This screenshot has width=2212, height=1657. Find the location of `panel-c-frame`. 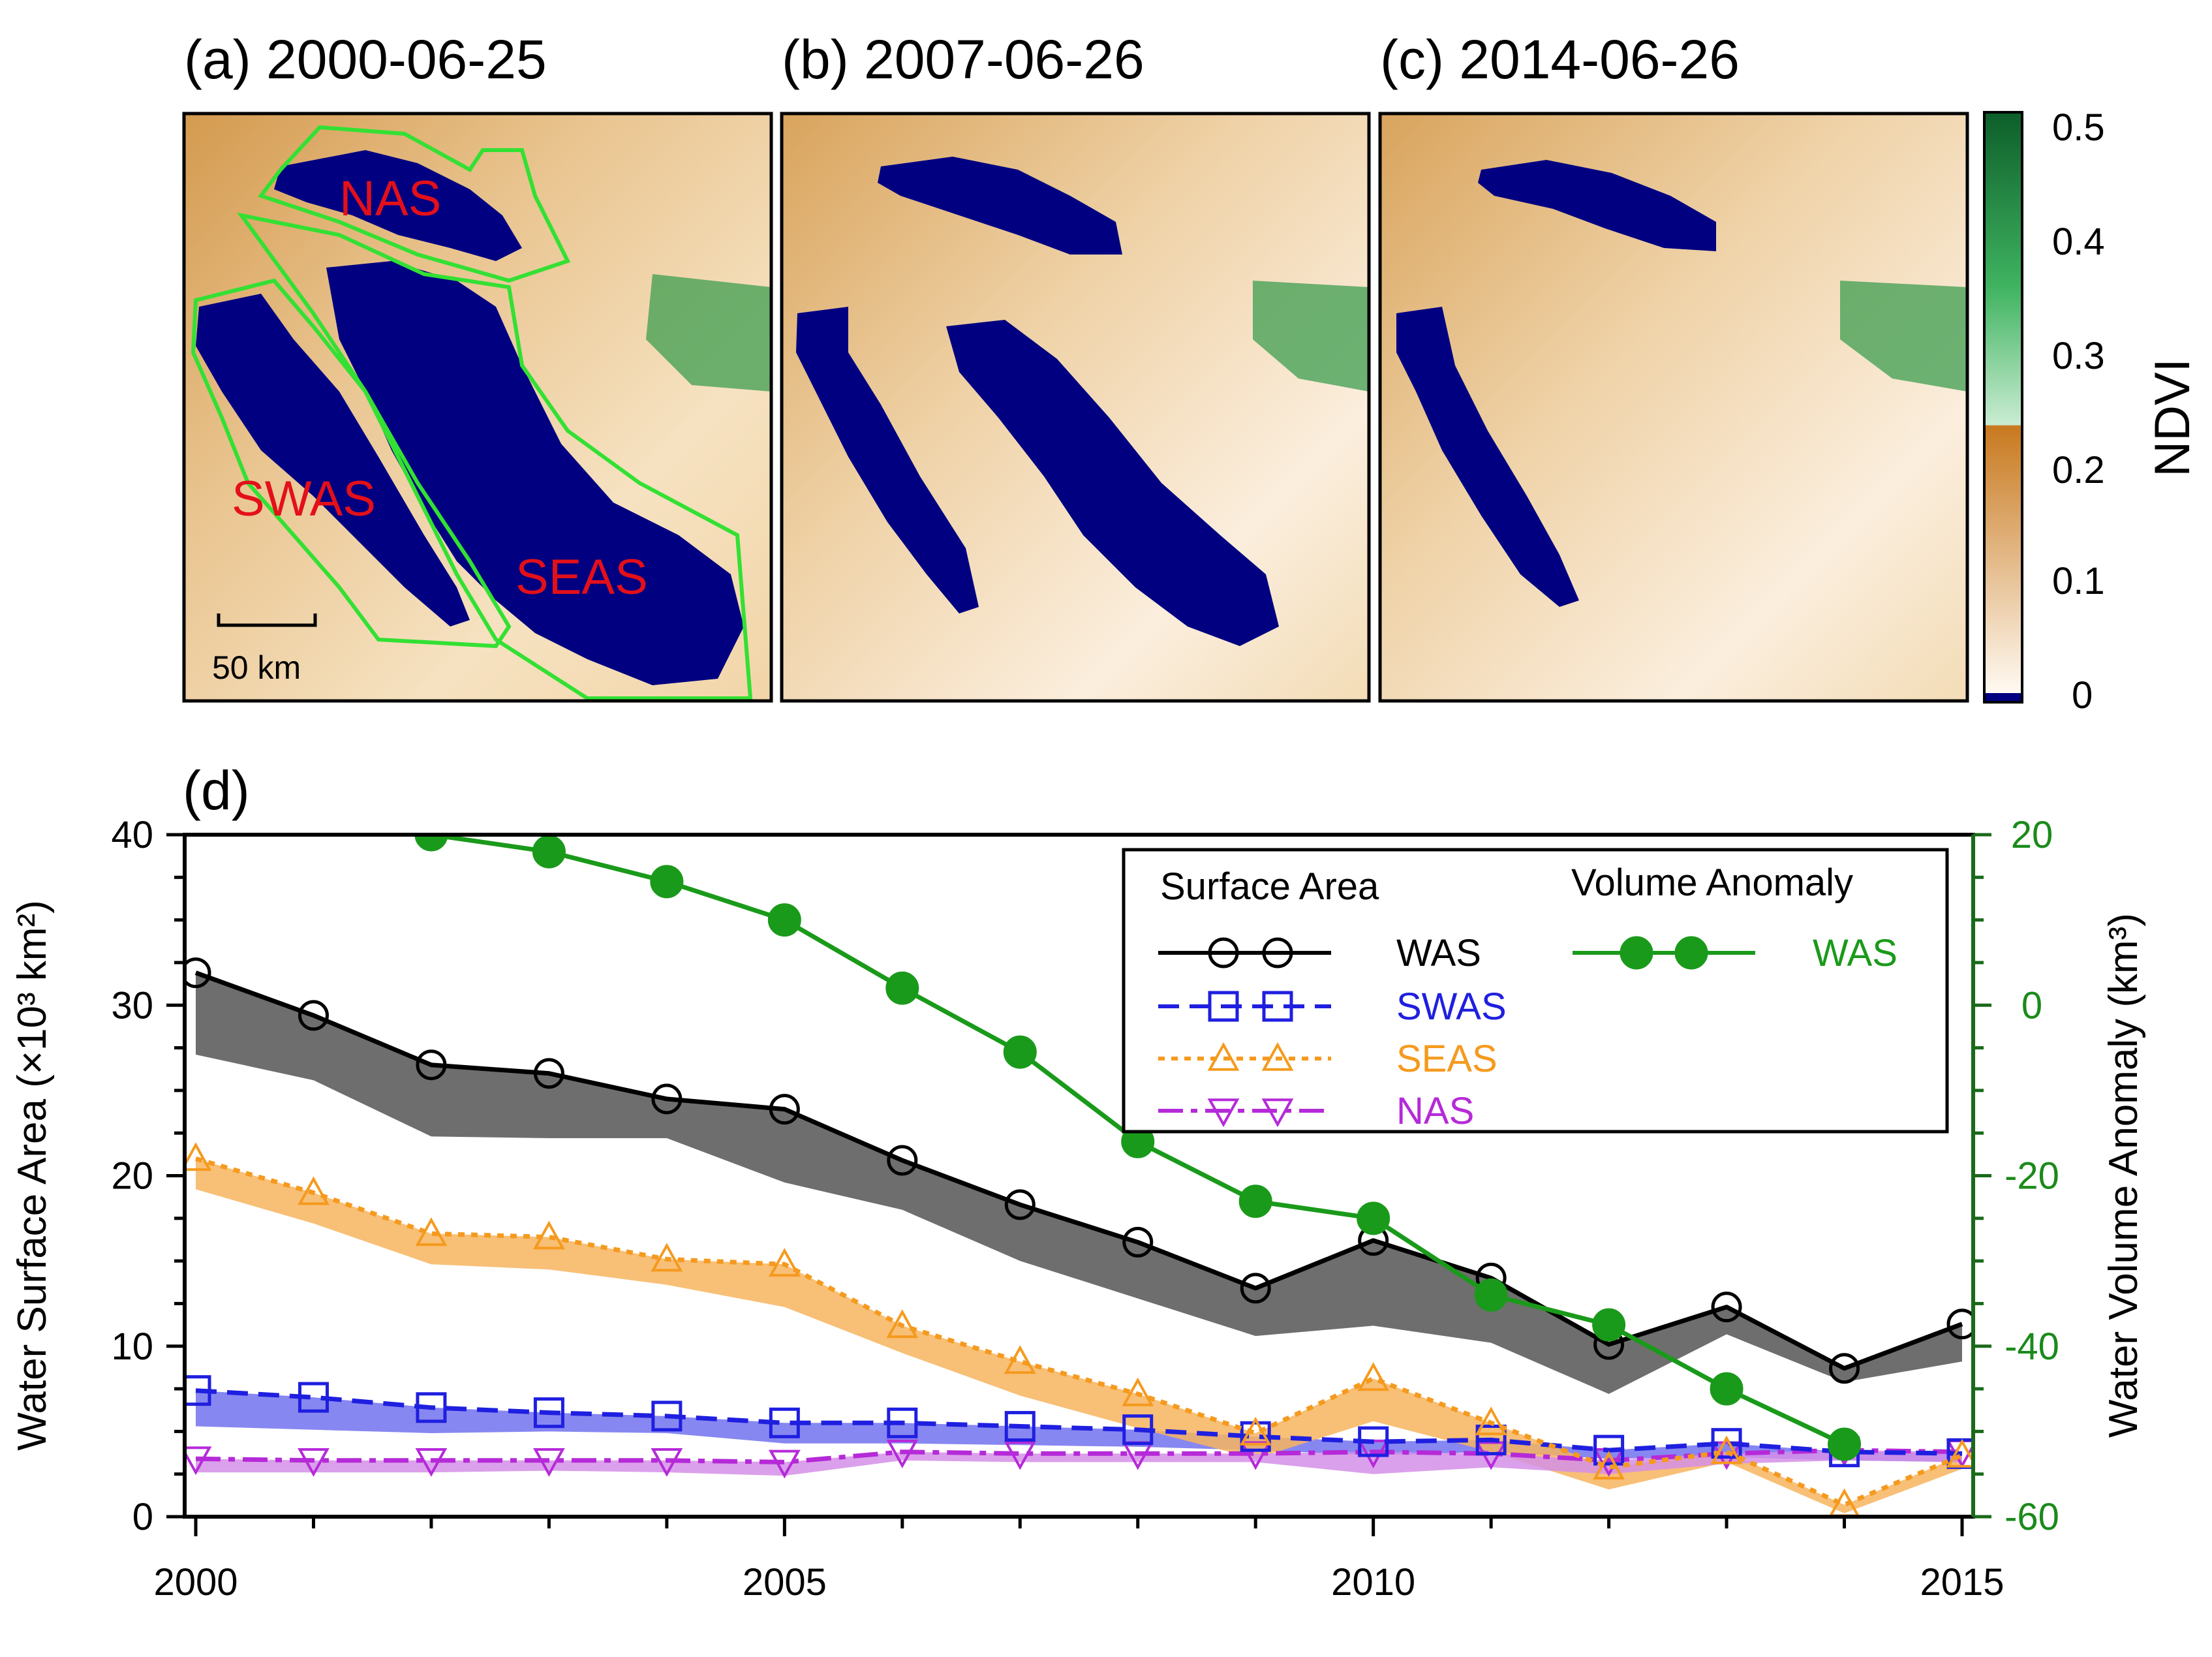

panel-c-frame is located at coordinates (1673, 407).